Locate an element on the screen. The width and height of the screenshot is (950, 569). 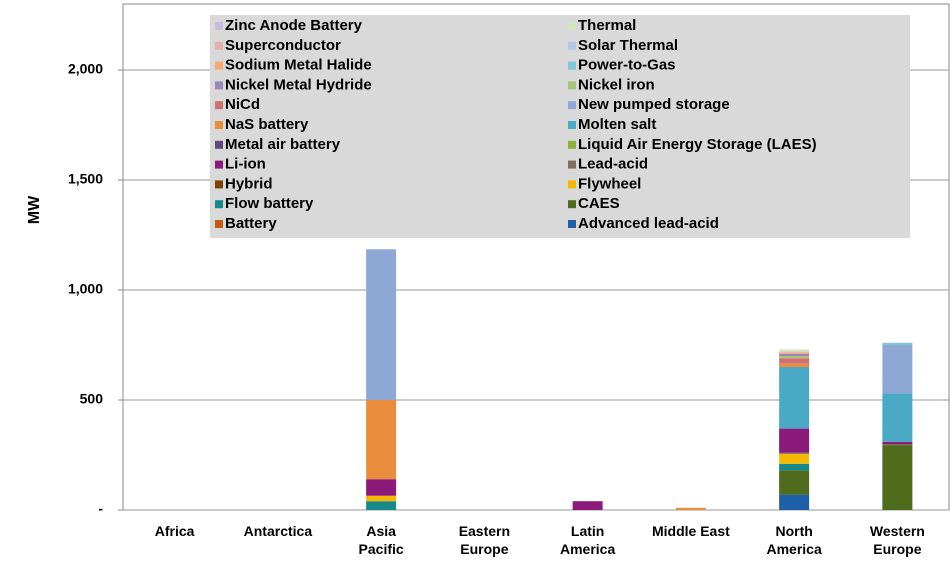
y-axis-label: MW is located at coordinates (34, 209).